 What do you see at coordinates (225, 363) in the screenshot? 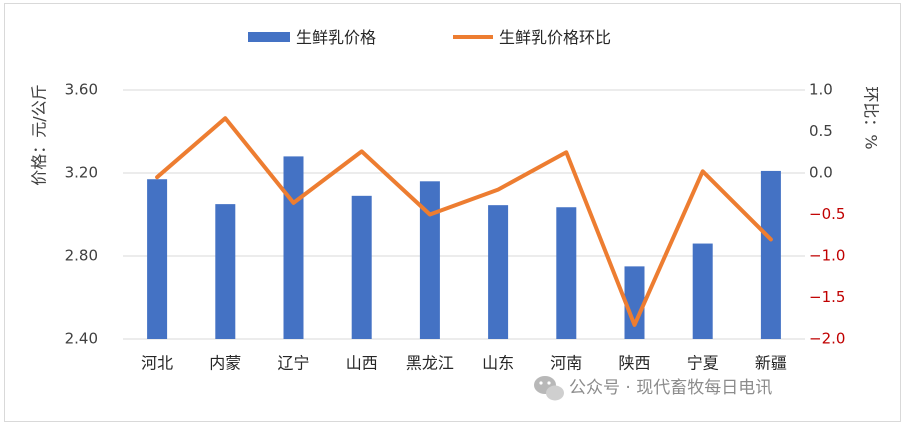
I see `category-label: 内蒙` at bounding box center [225, 363].